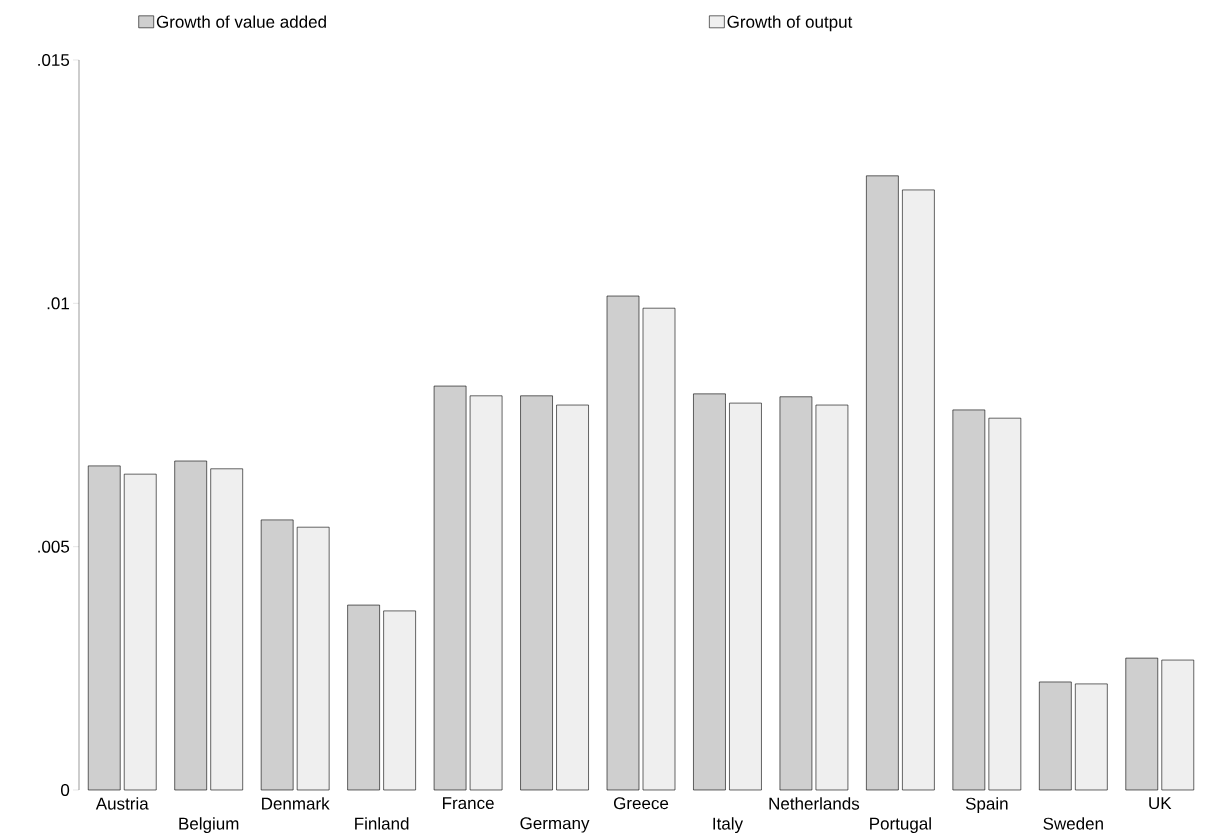 Image resolution: width=1214 pixels, height=836 pixels. Describe the element at coordinates (468, 803) in the screenshot. I see `x-tick-label: France` at that location.